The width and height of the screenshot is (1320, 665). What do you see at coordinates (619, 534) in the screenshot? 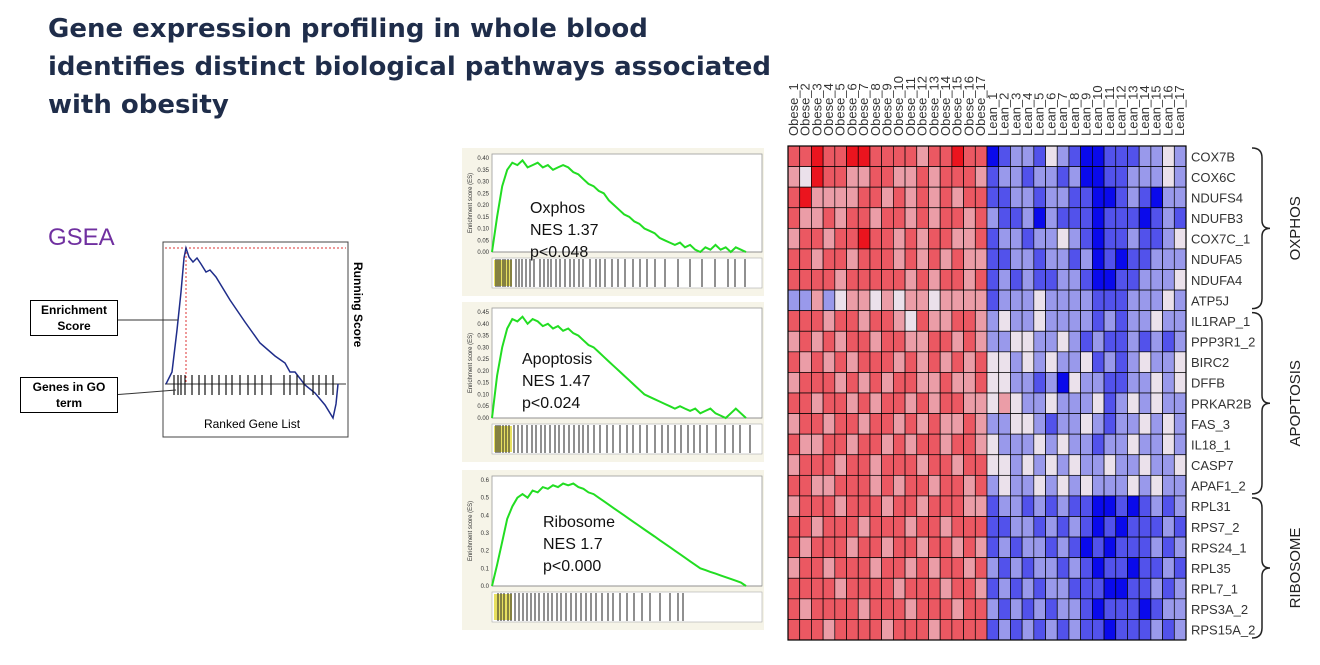
I see `es-panel-3-curve` at bounding box center [619, 534].